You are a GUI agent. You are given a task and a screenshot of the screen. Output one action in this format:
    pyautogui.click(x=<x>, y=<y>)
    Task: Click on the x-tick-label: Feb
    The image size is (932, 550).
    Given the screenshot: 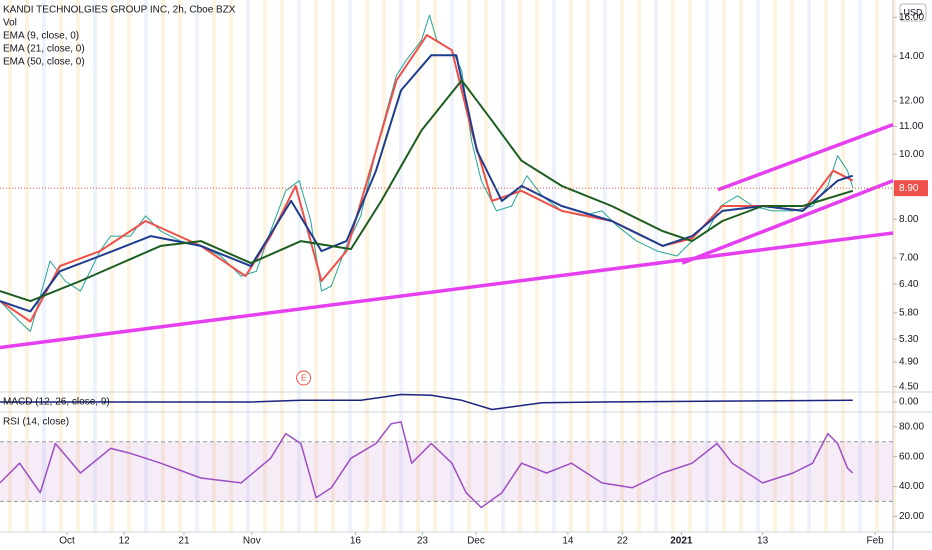 What is the action you would take?
    pyautogui.click(x=876, y=541)
    